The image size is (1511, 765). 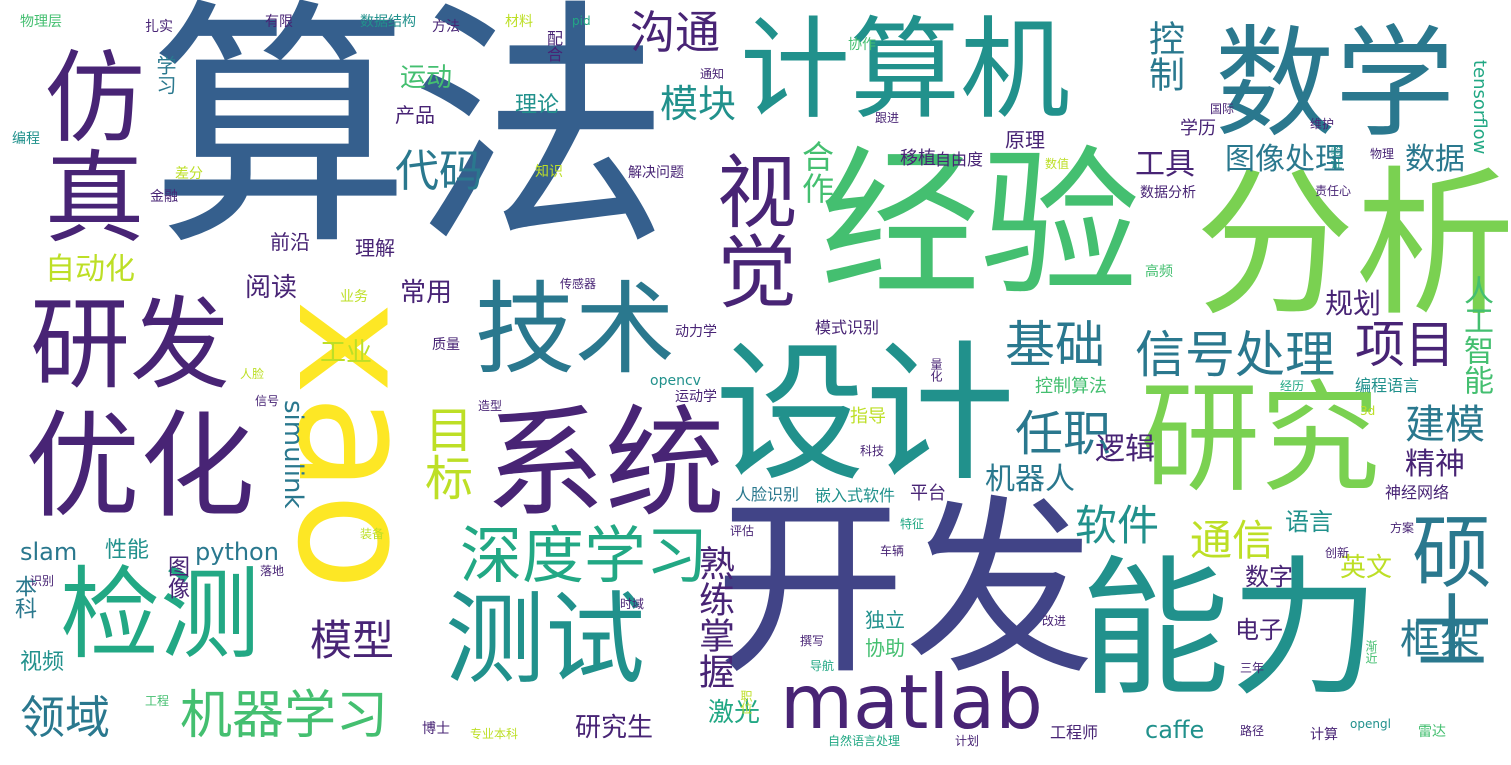 I want to click on word-cloud-word: 计算机, so click(x=905, y=70).